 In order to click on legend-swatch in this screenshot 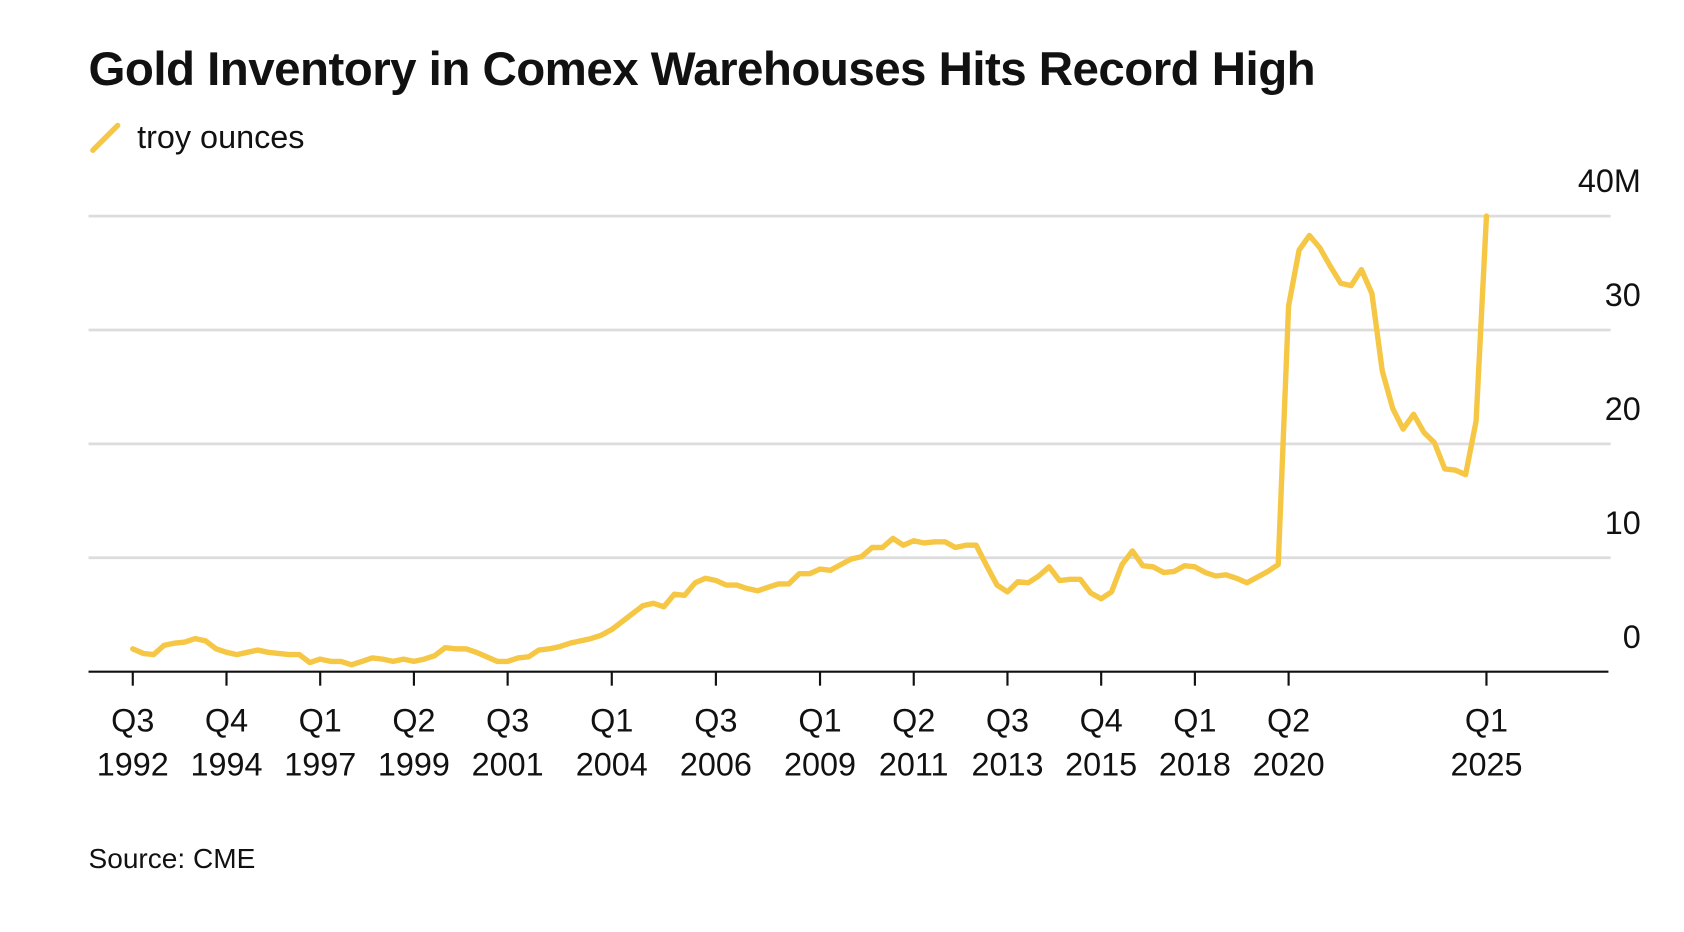, I will do `click(105, 137)`.